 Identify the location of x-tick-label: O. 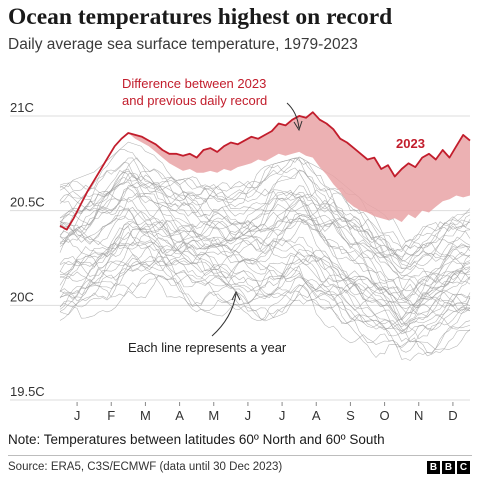
(385, 415).